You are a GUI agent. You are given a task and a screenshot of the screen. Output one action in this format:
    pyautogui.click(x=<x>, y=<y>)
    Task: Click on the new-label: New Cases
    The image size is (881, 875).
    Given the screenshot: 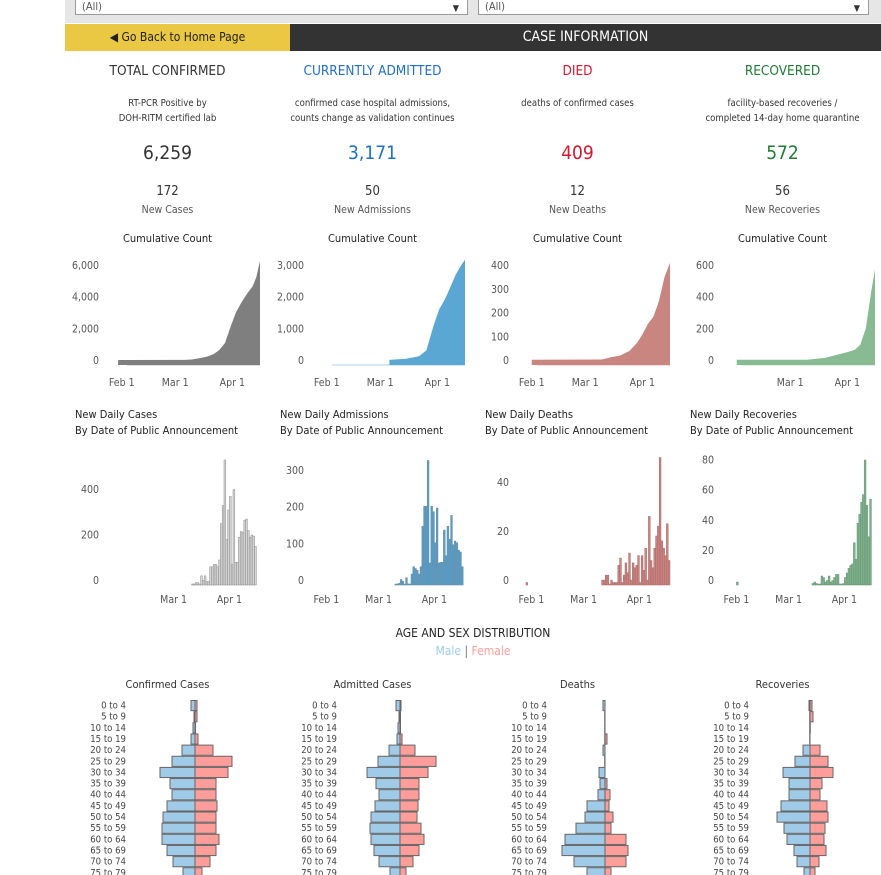 What is the action you would take?
    pyautogui.click(x=167, y=210)
    